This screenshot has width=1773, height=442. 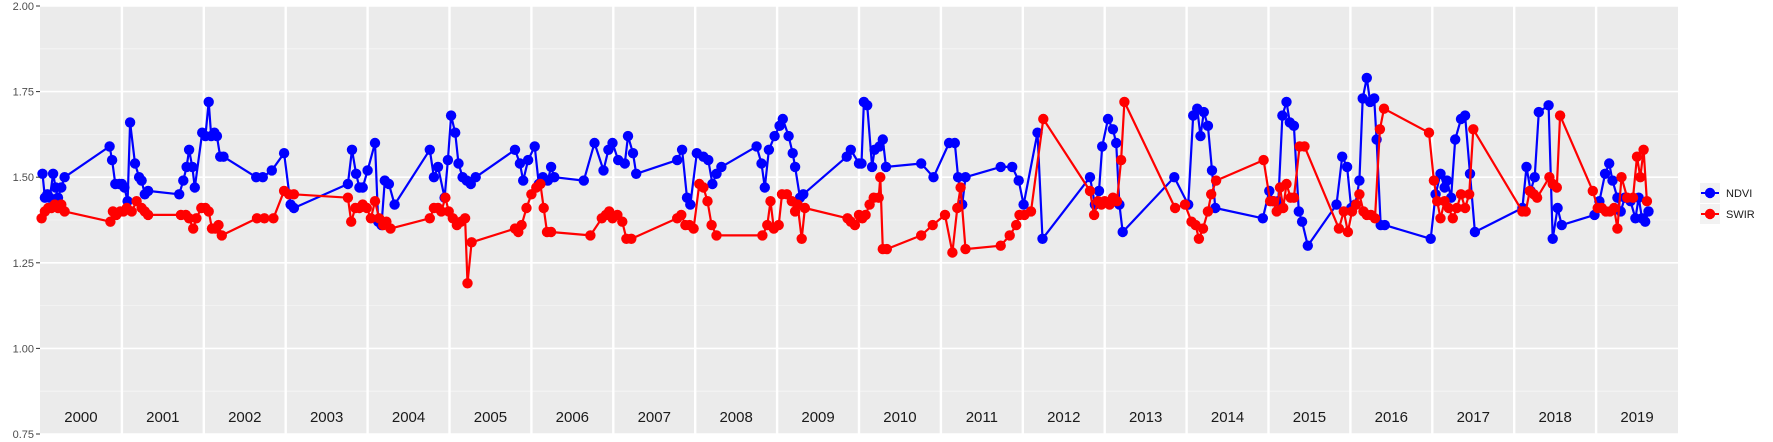 What do you see at coordinates (735, 417) in the screenshot?
I see `year-label: 2008` at bounding box center [735, 417].